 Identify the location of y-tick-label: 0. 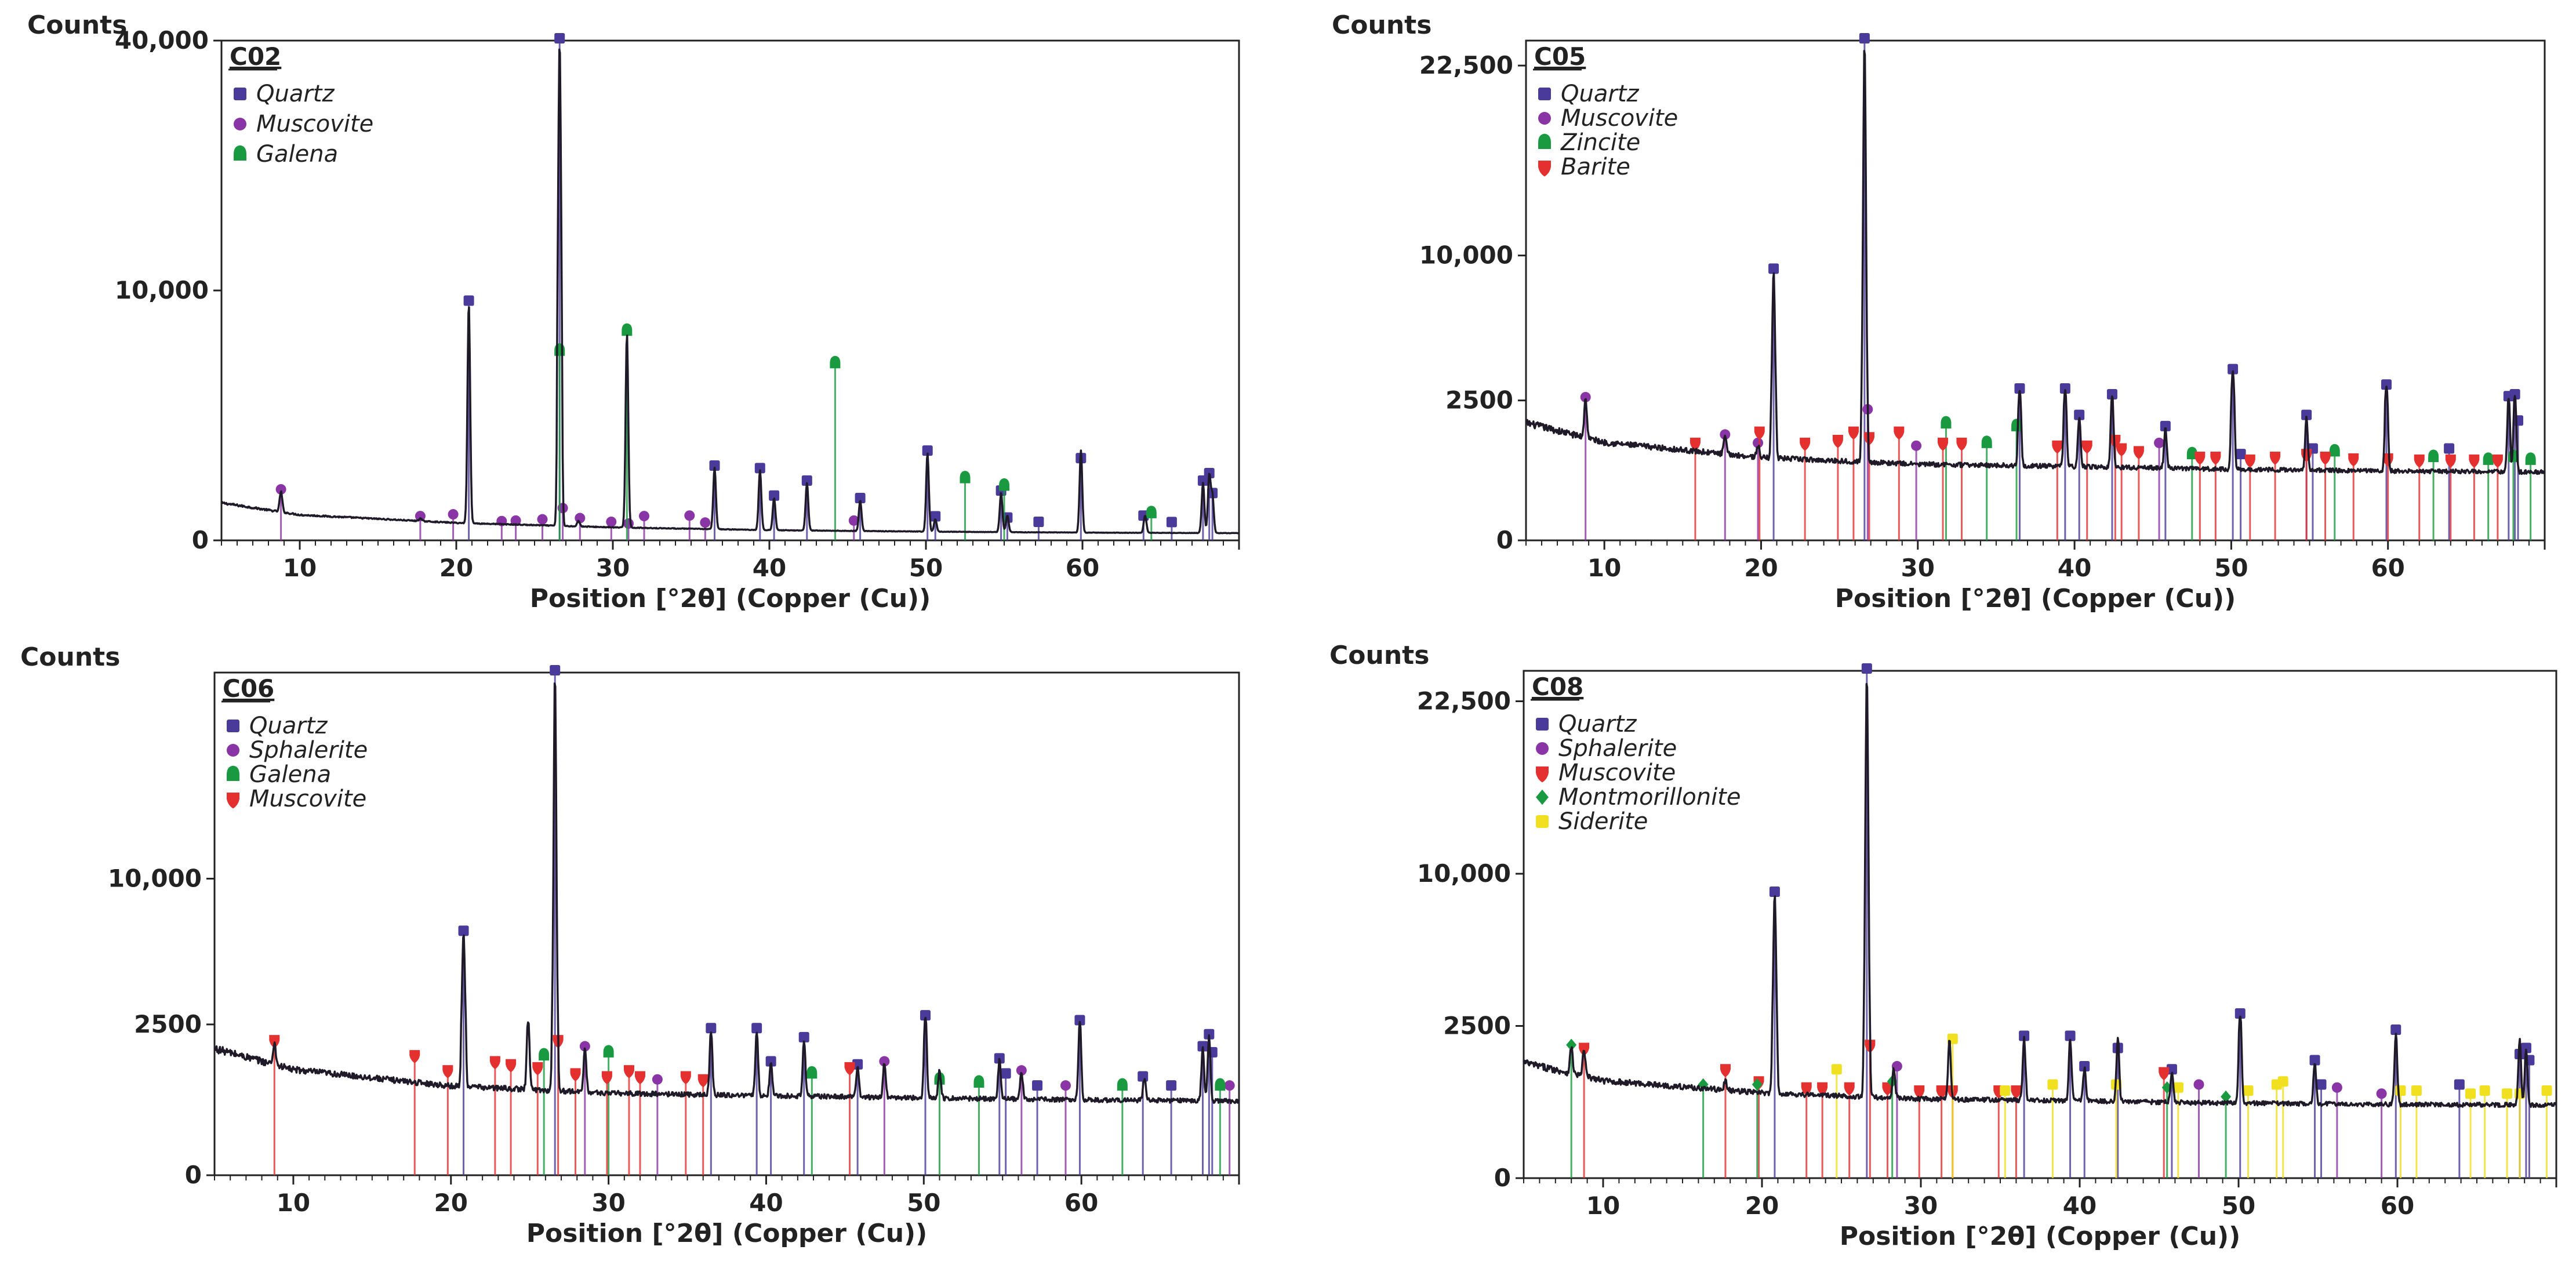
(1502, 1178).